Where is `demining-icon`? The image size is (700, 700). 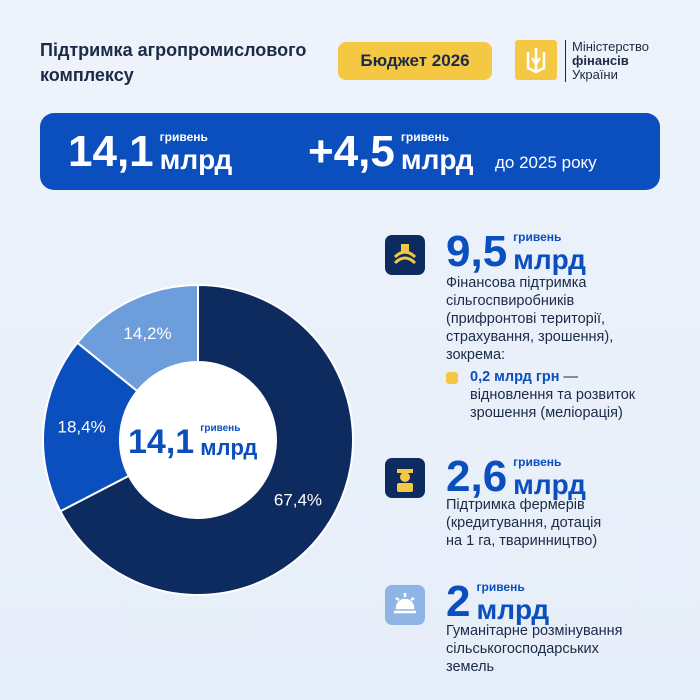 demining-icon is located at coordinates (405, 605).